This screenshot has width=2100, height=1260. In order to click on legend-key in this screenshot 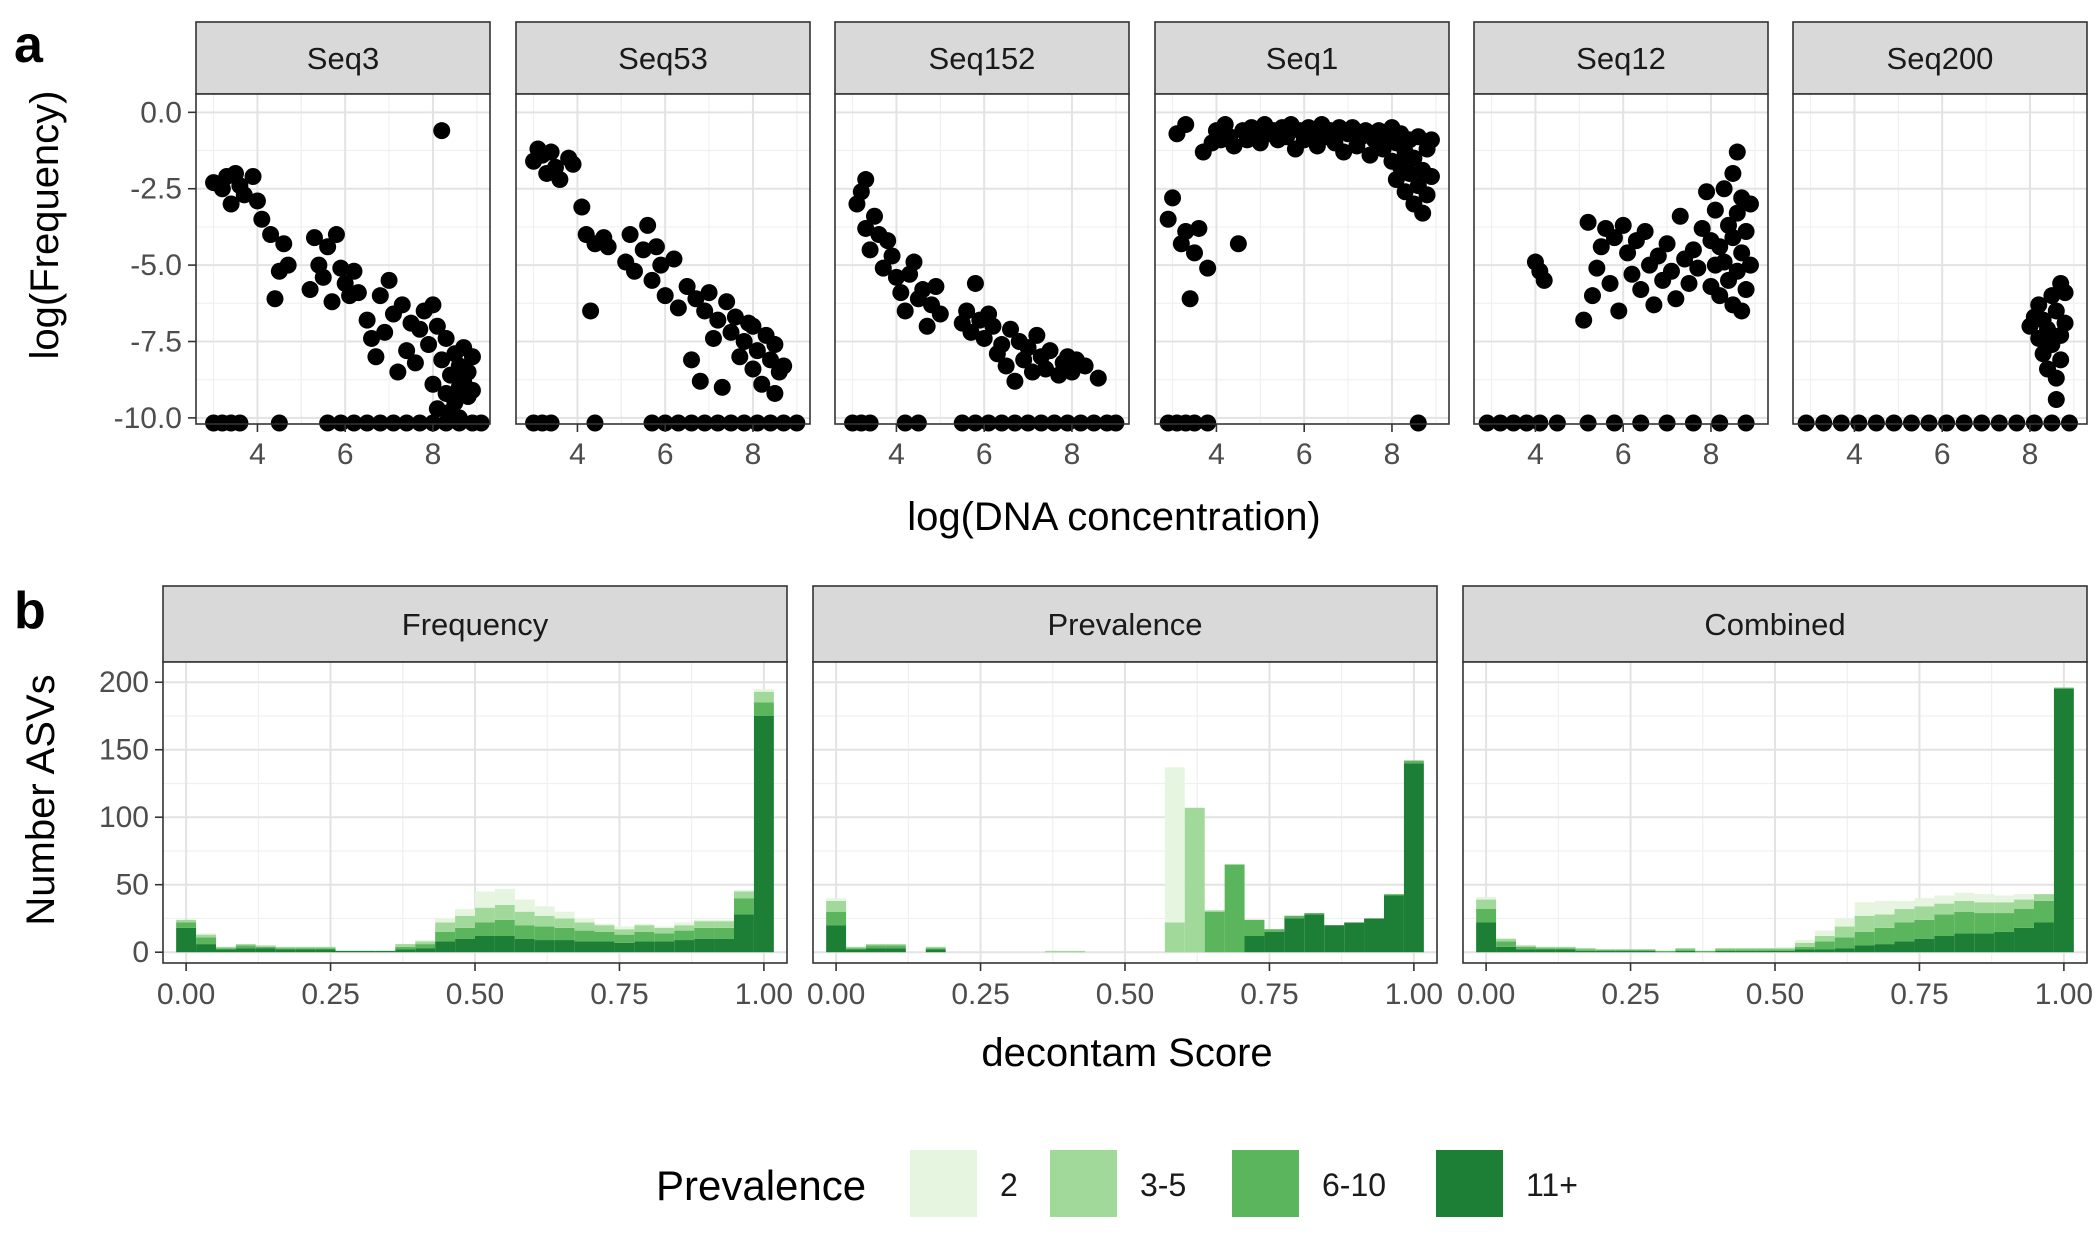, I will do `click(1469, 1183)`.